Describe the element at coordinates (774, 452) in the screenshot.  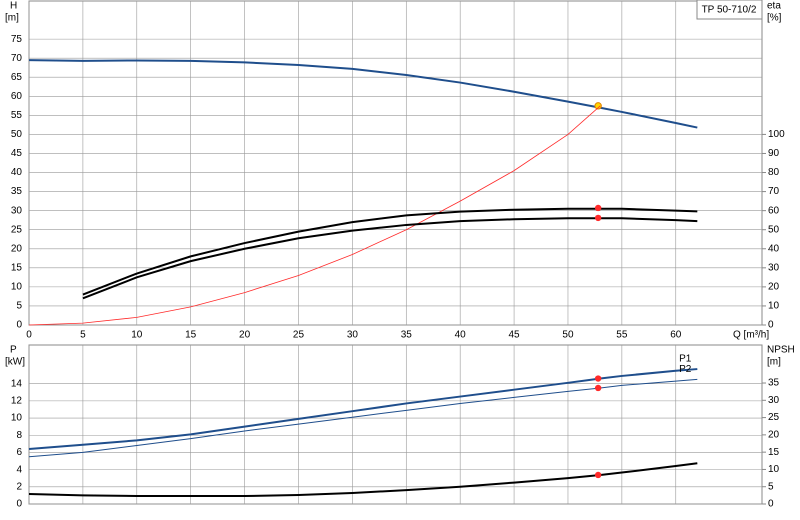
I see `y2-tick-label: 15` at that location.